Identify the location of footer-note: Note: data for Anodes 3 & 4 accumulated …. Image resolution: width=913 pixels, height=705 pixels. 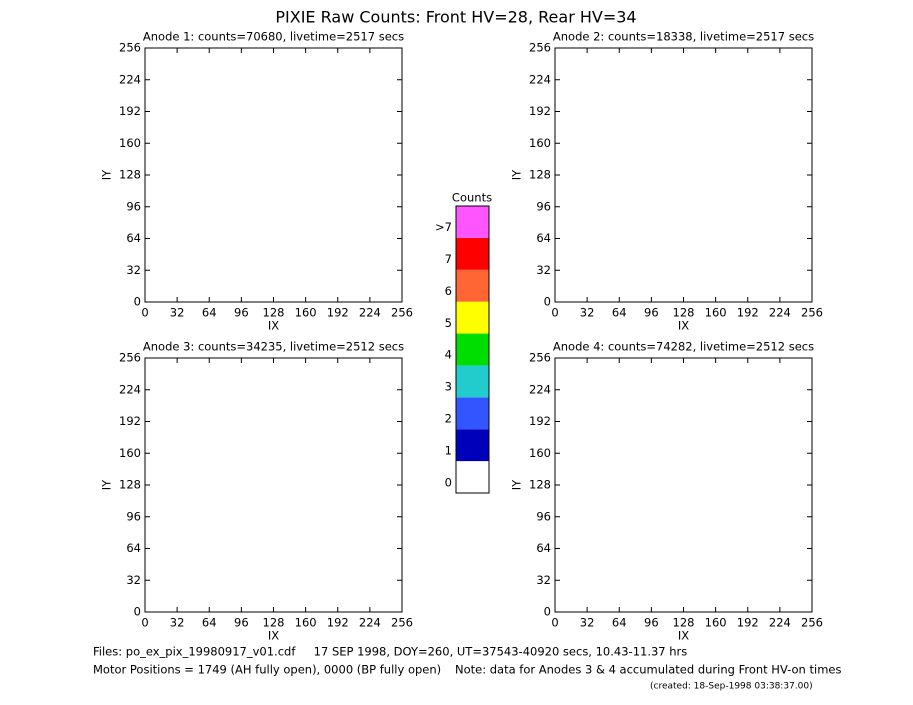
(648, 670).